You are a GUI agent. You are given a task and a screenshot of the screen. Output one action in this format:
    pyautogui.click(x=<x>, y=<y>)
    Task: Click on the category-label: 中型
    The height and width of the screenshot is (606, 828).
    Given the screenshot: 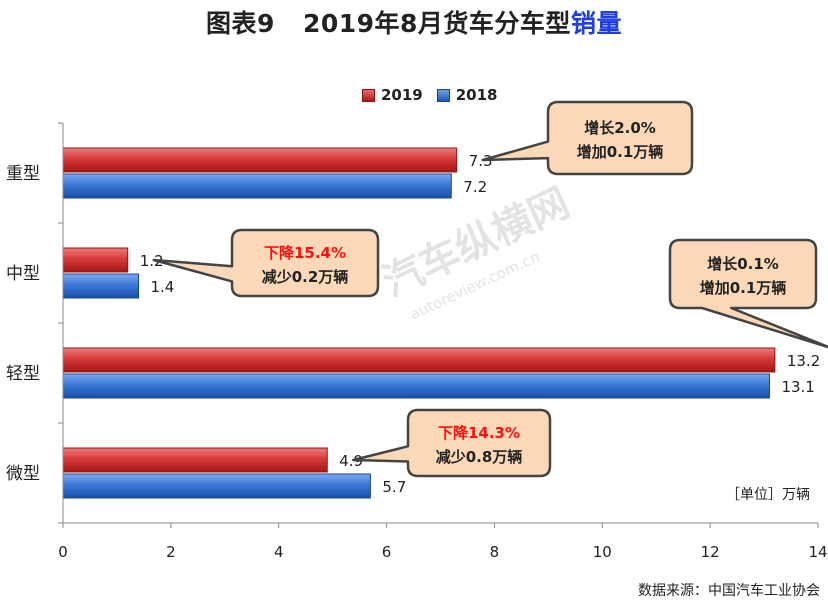 What is the action you would take?
    pyautogui.click(x=23, y=274)
    